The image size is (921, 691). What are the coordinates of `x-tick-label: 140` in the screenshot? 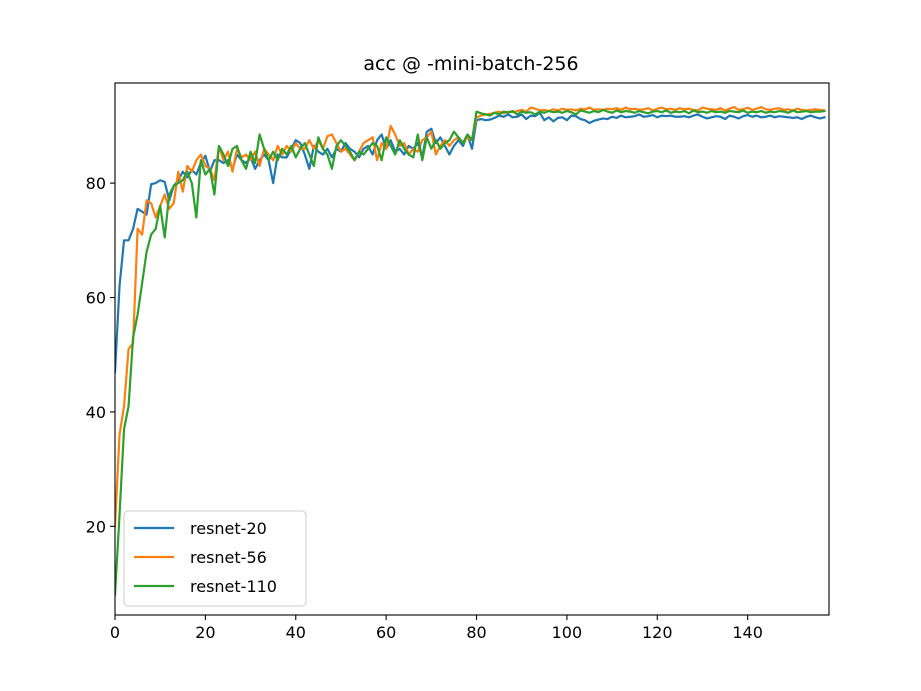 It's located at (747, 632).